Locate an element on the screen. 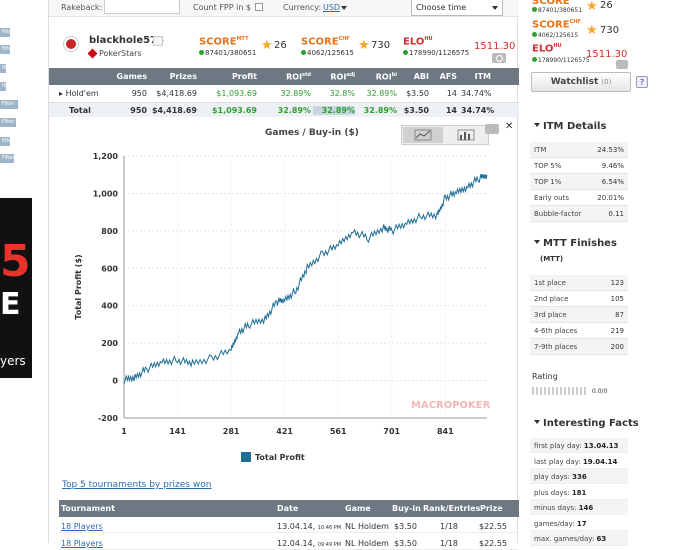 The width and height of the screenshot is (700, 550). elo-value: 1511.30 is located at coordinates (495, 46).